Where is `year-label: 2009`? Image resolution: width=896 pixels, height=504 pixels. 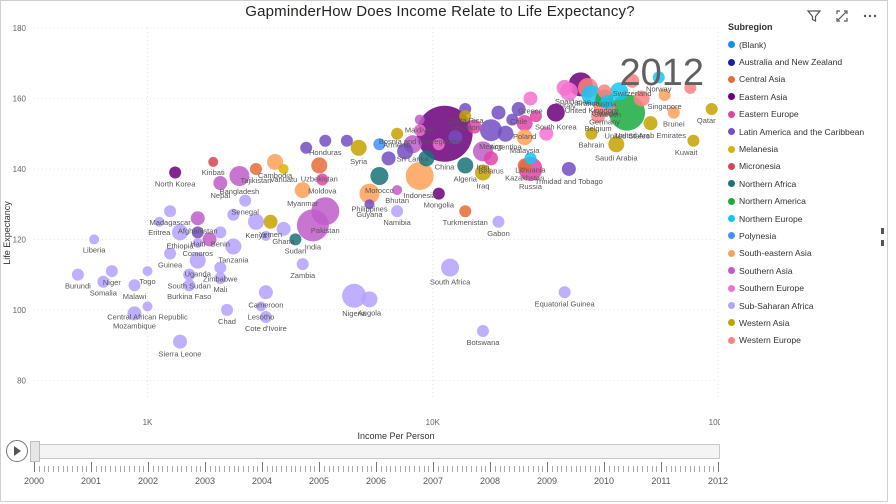 year-label: 2009 is located at coordinates (547, 481).